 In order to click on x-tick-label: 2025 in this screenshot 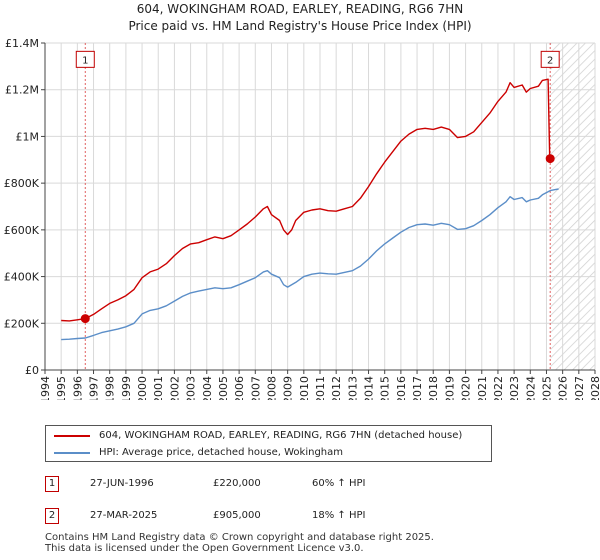, I will do `click(546, 388)`.